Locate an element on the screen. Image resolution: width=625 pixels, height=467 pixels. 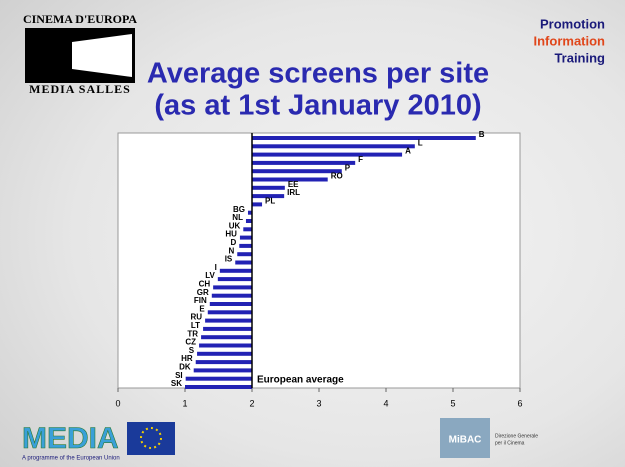
bar-label: GR is located at coordinates (203, 292).